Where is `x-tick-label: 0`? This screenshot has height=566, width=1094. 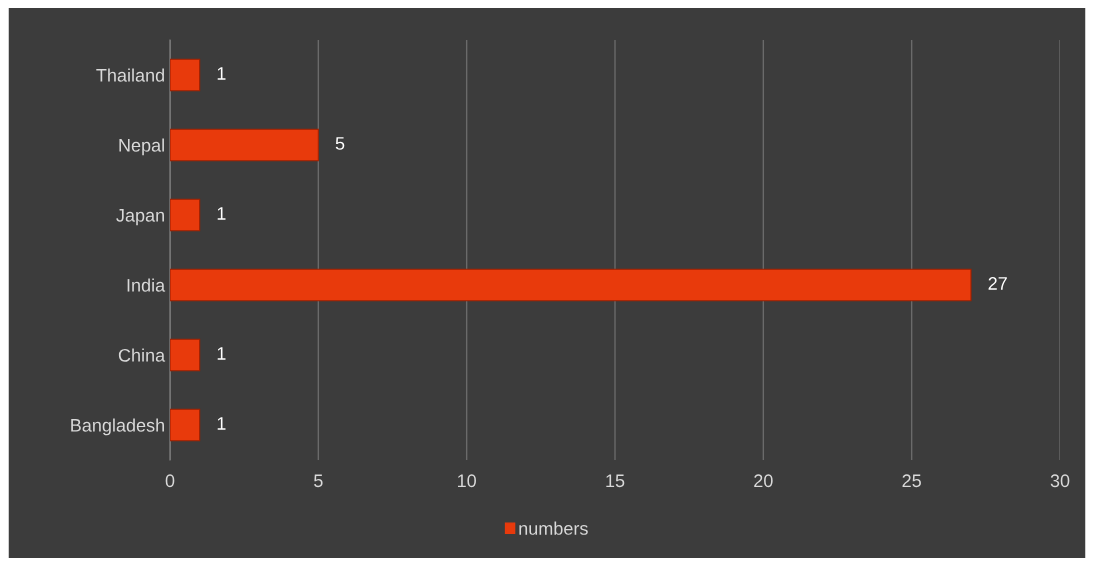 x-tick-label: 0 is located at coordinates (170, 481).